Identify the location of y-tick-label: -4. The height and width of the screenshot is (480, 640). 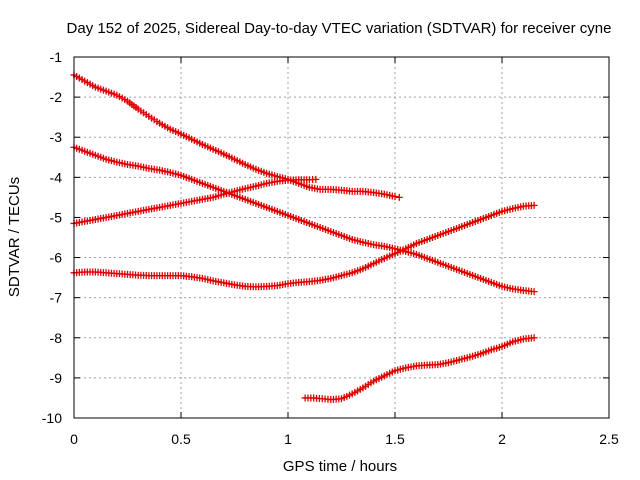
(56, 177).